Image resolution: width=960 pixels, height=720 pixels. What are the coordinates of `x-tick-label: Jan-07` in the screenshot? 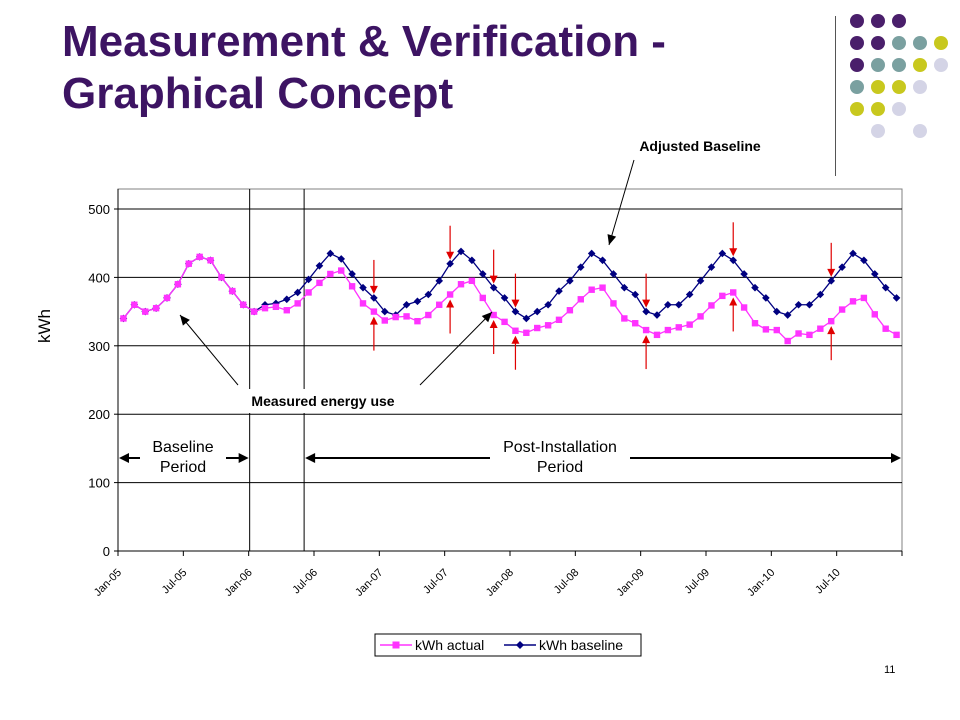 It's located at (369, 583).